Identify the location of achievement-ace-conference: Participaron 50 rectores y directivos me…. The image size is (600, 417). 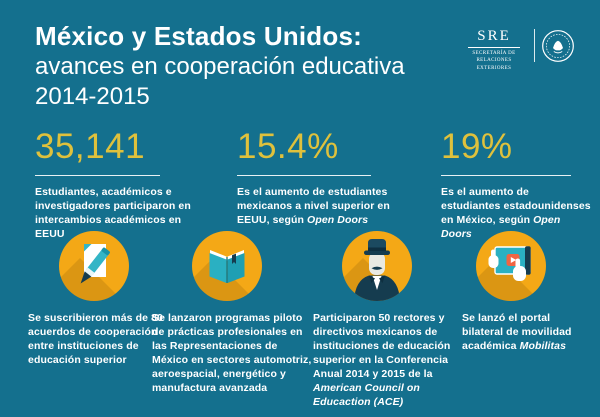
(382, 360).